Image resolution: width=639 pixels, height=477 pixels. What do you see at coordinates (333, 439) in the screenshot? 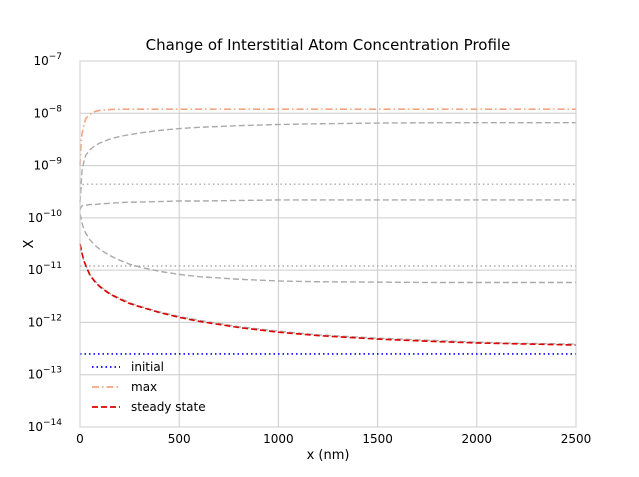
I see `x-ticks: 0 500 1000 1500 2000 2500` at bounding box center [333, 439].